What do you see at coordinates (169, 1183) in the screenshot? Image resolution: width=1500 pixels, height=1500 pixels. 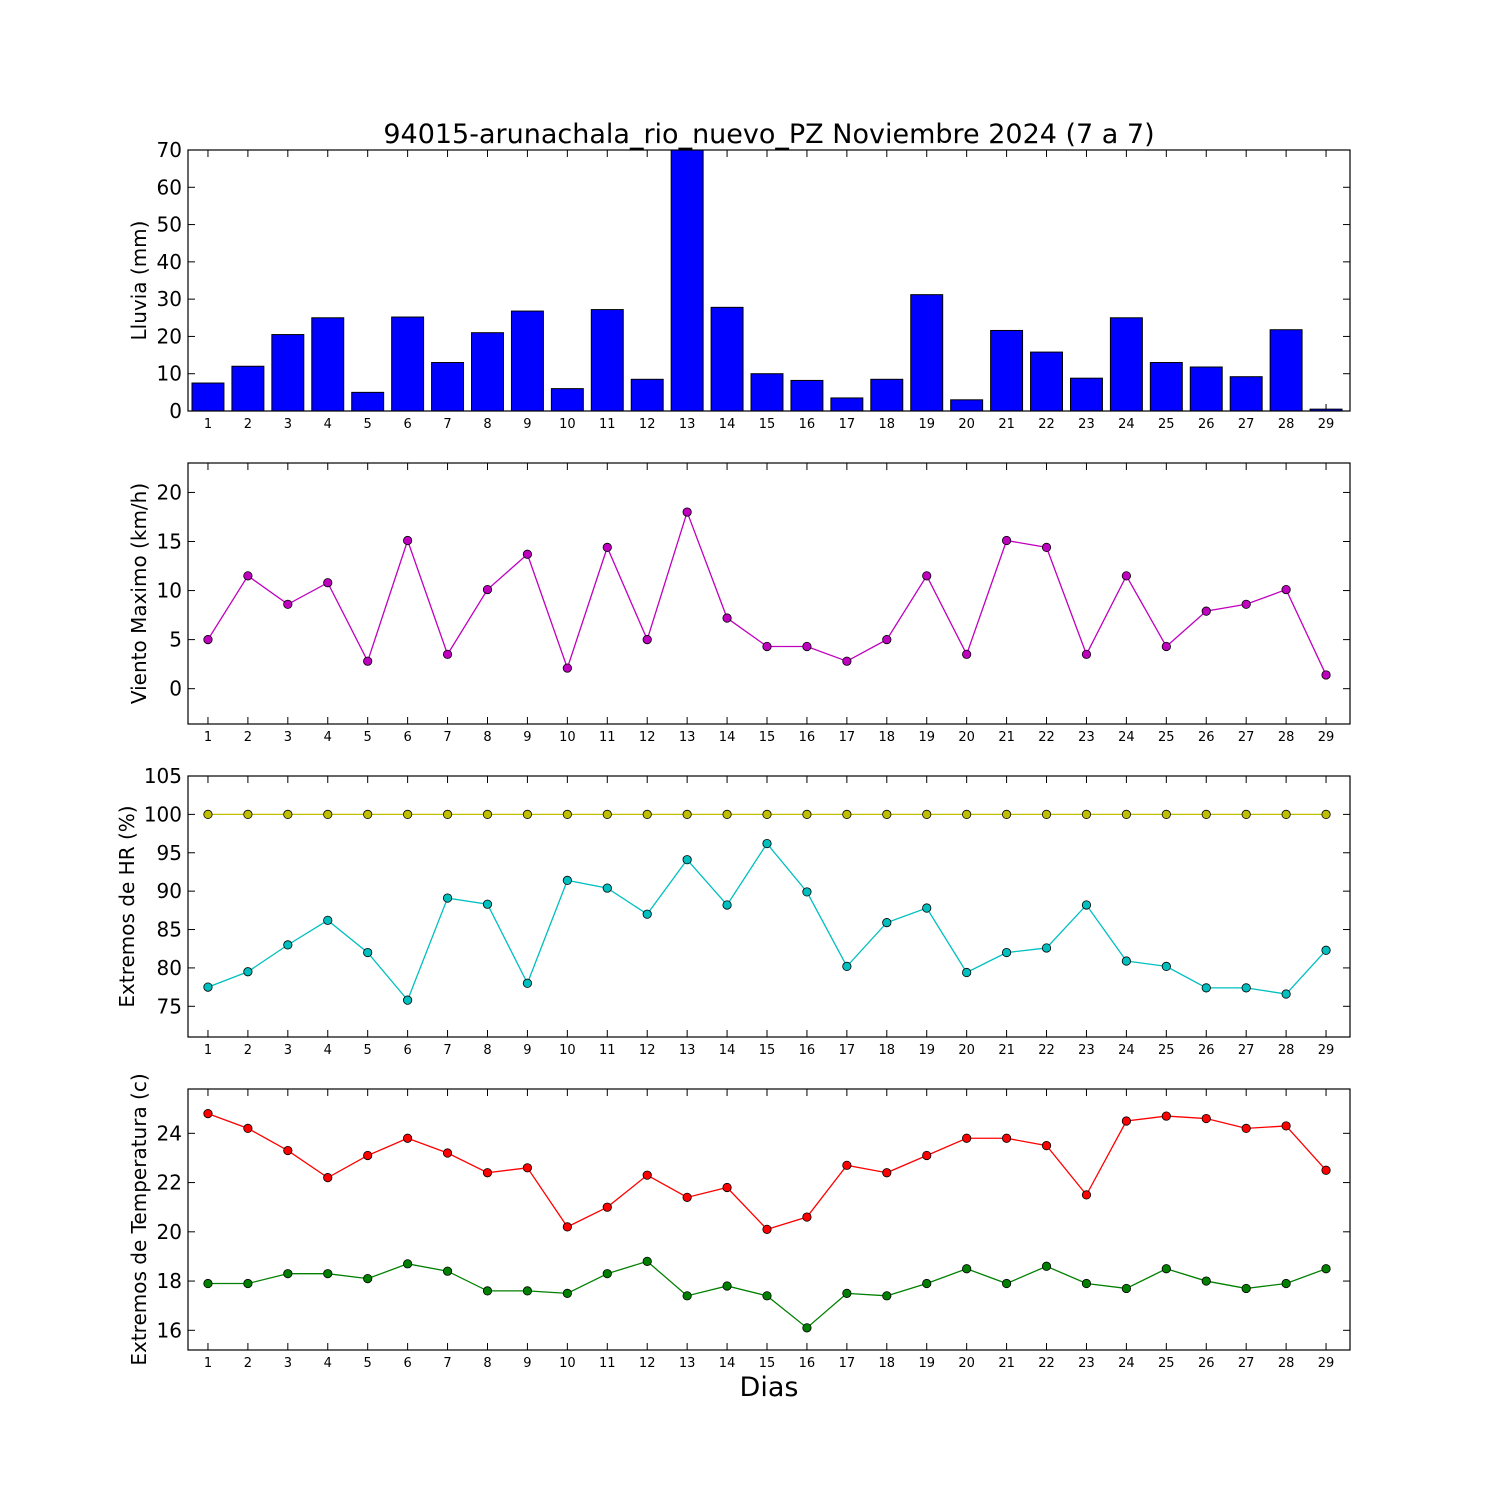 I see `y-tick-label: 22` at bounding box center [169, 1183].